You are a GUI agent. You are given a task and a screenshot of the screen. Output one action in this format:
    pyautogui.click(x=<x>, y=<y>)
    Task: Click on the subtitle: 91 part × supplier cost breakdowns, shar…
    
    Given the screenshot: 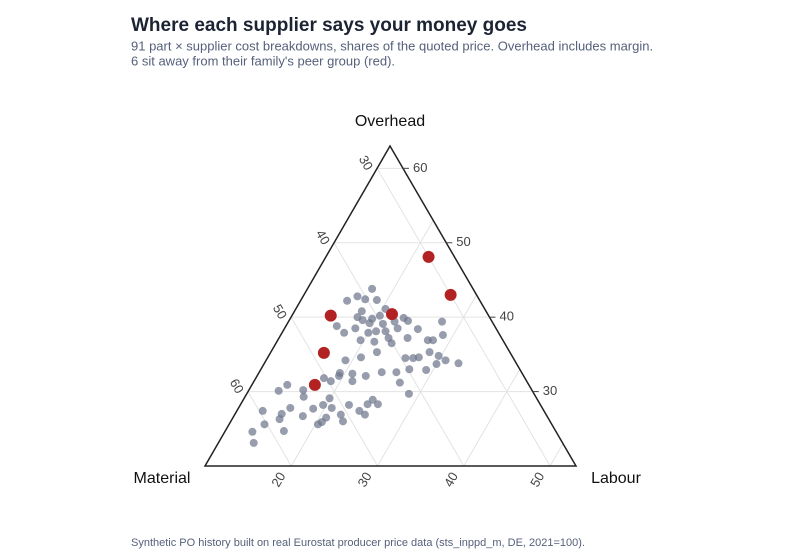 What is the action you would take?
    pyautogui.click(x=392, y=45)
    